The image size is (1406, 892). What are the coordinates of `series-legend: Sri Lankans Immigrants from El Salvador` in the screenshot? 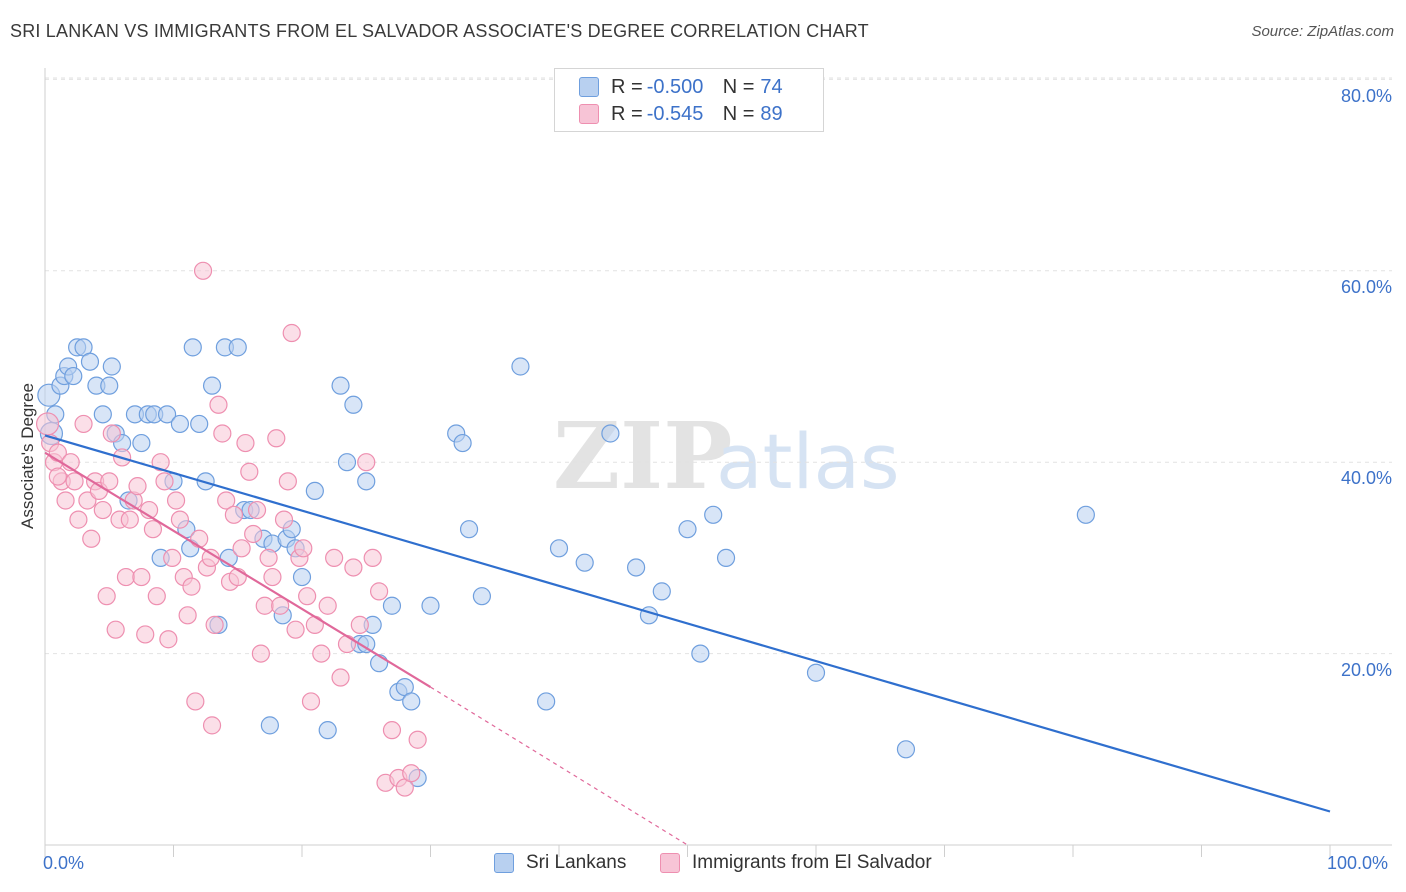 It's located at (703, 864).